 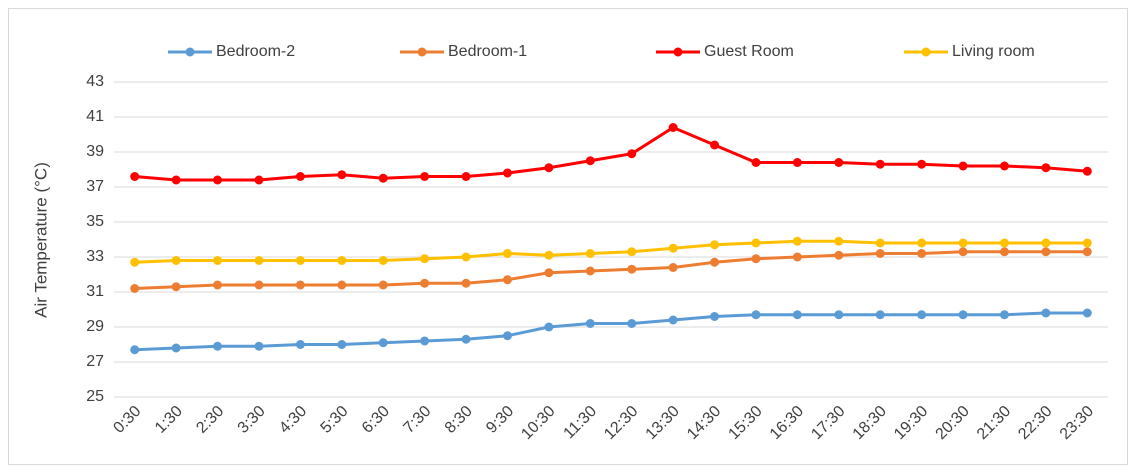 I want to click on y-tick-label: 31, so click(x=95, y=291).